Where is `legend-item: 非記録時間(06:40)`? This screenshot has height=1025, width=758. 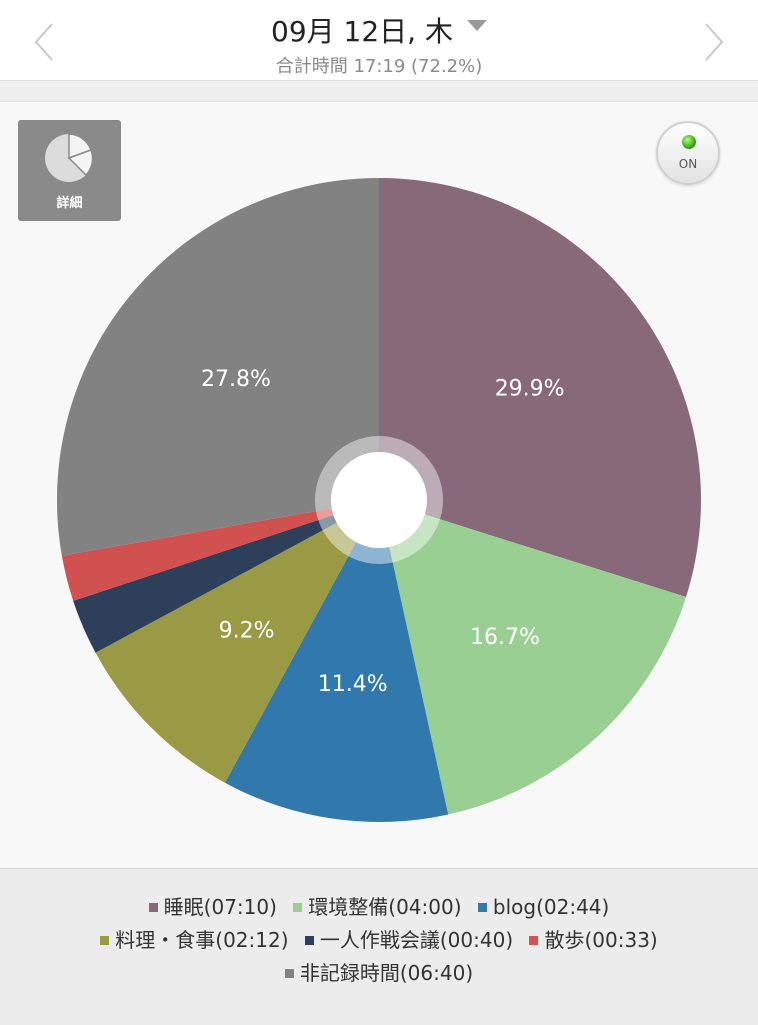 legend-item: 非記録時間(06:40) is located at coordinates (379, 971).